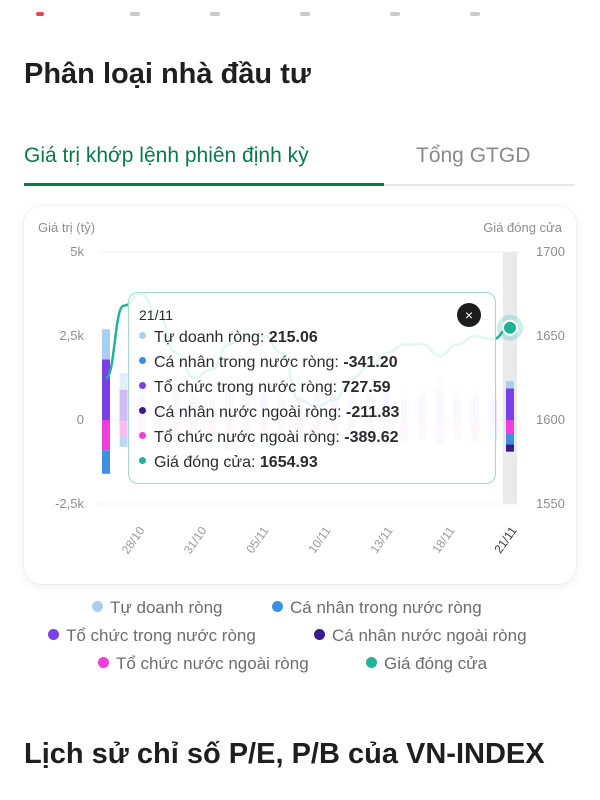  I want to click on tooltip-row-tu-doanh: Tự doanh ròng: 215.06, so click(228, 338).